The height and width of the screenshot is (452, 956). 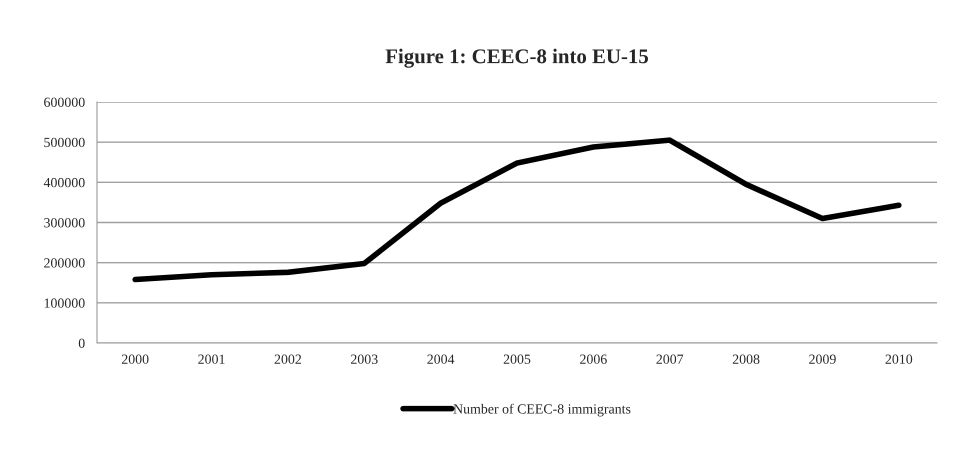 I want to click on y-tick-label: 300000, so click(x=64, y=223).